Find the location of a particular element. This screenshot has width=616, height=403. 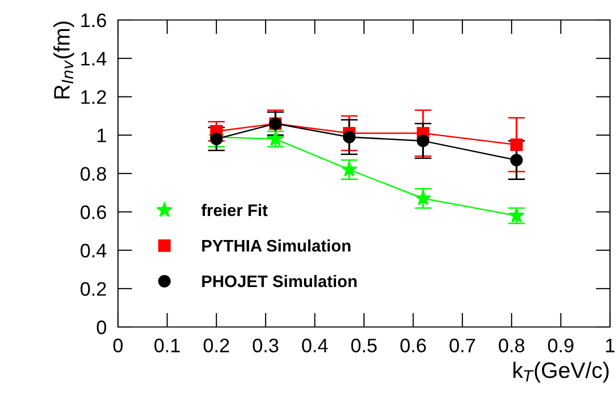

y-tick-label: 1.2 is located at coordinates (93, 97).